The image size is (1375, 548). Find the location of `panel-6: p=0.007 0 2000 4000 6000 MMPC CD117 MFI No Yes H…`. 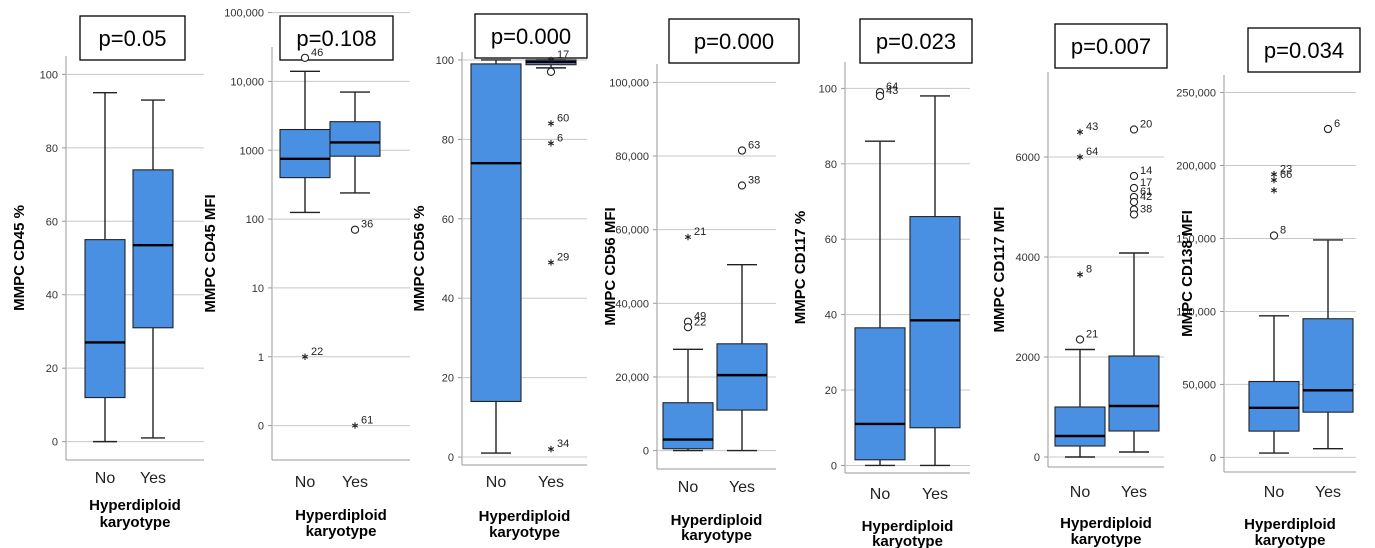

panel-6: p=0.007 0 2000 4000 6000 MMPC CD117 MFI No Yes H… is located at coordinates (1079, 285).